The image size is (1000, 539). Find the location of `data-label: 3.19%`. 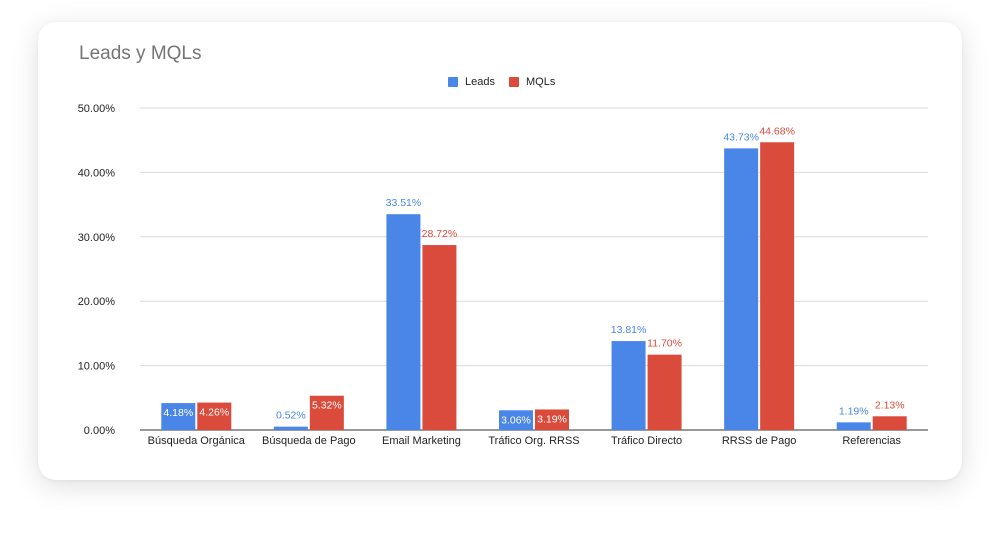

data-label: 3.19% is located at coordinates (552, 419).